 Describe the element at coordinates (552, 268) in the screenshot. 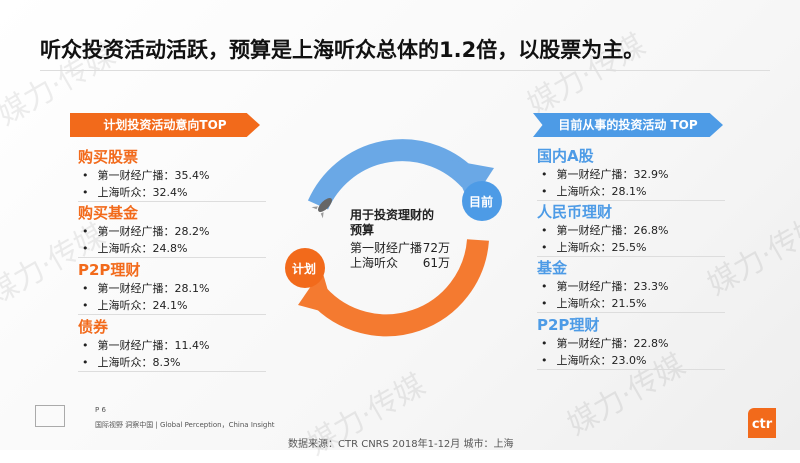

I see `category-heading: 基金` at that location.